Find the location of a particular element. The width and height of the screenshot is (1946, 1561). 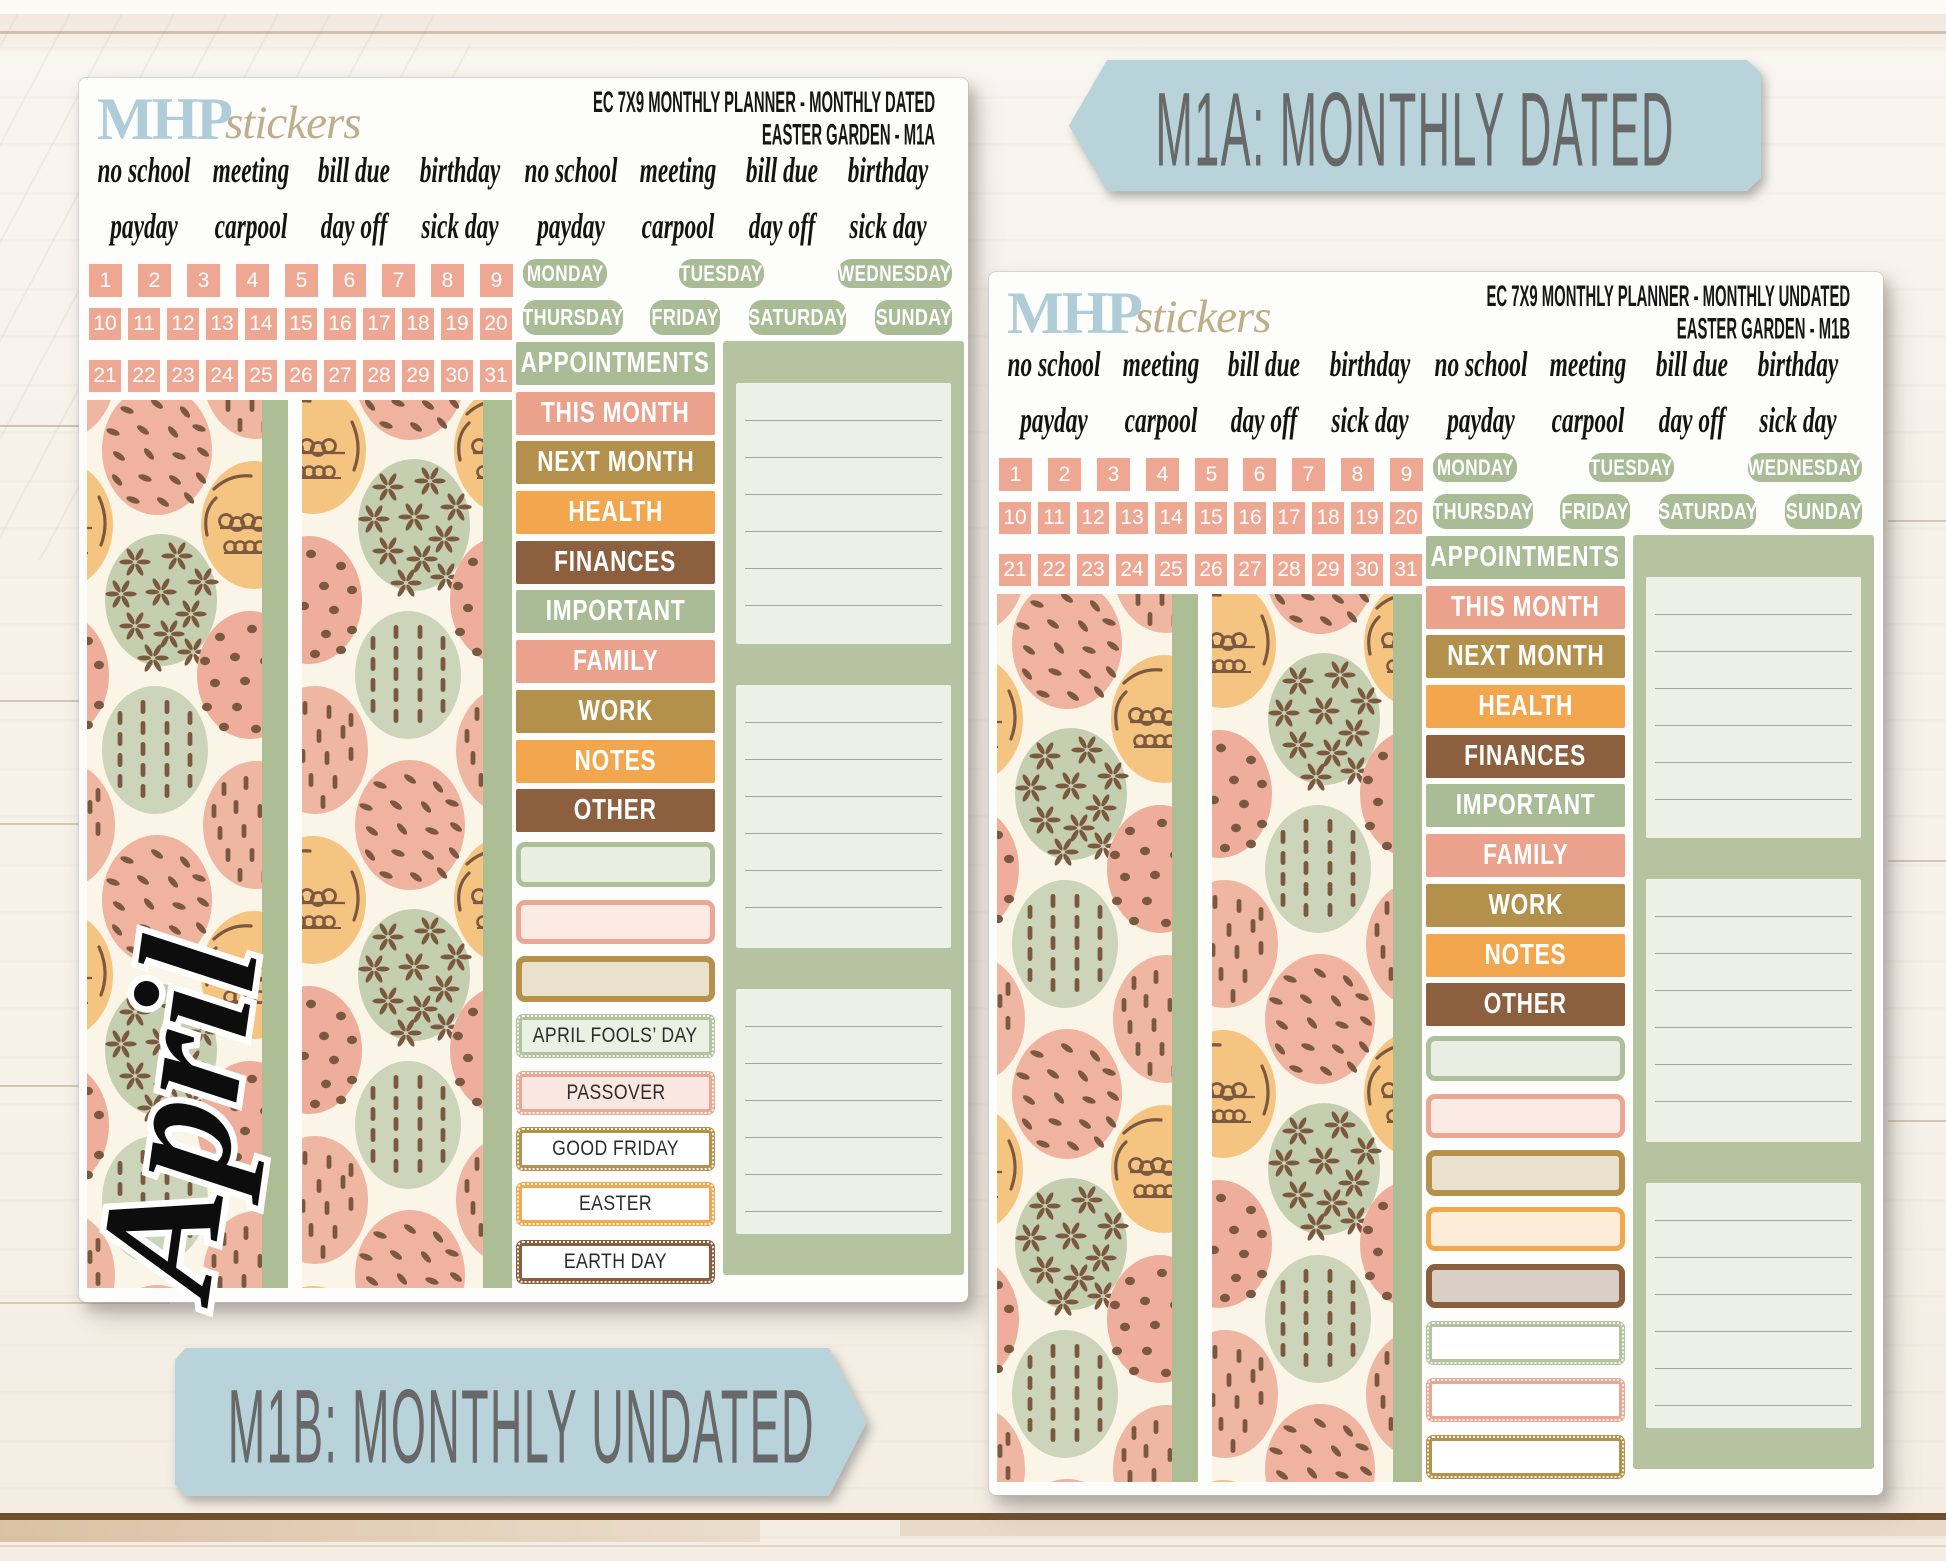

svg-text: April is located at coordinates (181, 1121).